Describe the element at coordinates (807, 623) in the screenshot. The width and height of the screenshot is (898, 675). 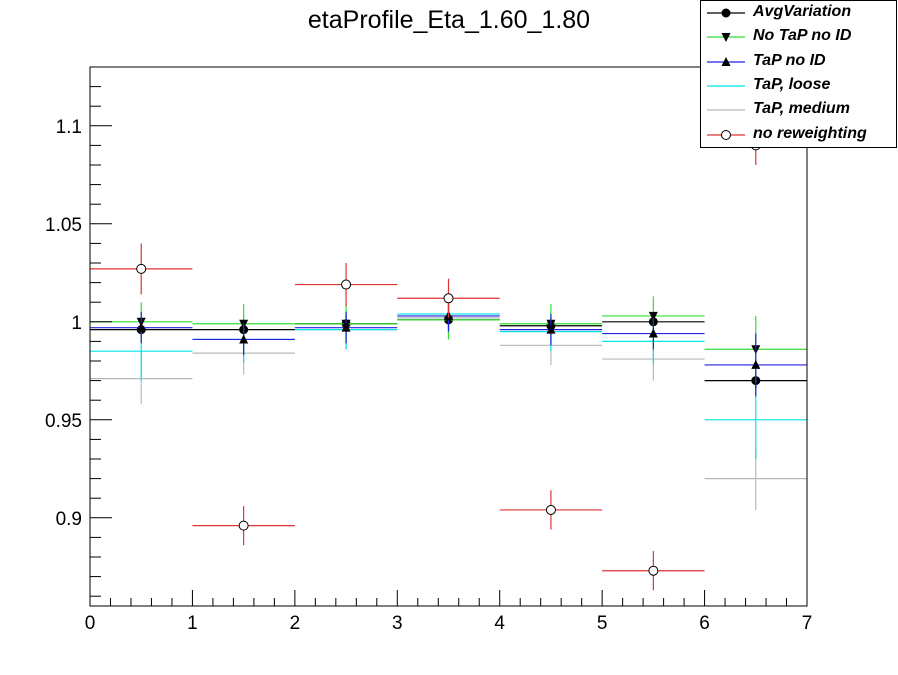
I see `x-tick-label: 7` at that location.